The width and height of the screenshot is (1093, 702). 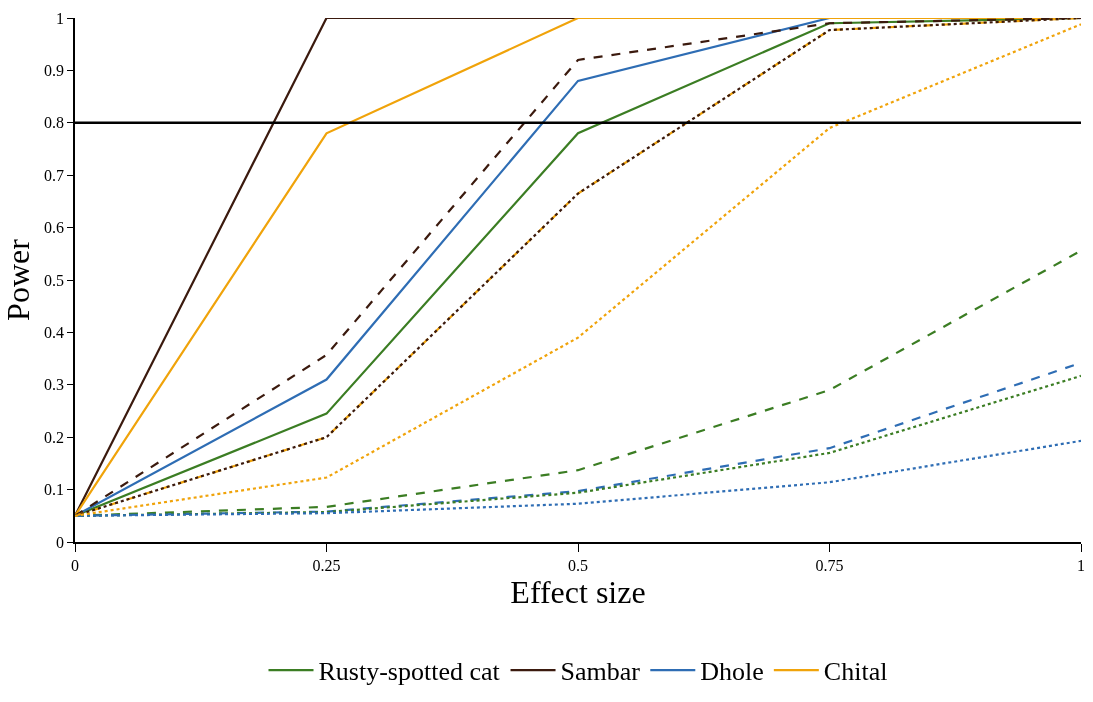 What do you see at coordinates (60, 542) in the screenshot?
I see `y-tick-label: 0` at bounding box center [60, 542].